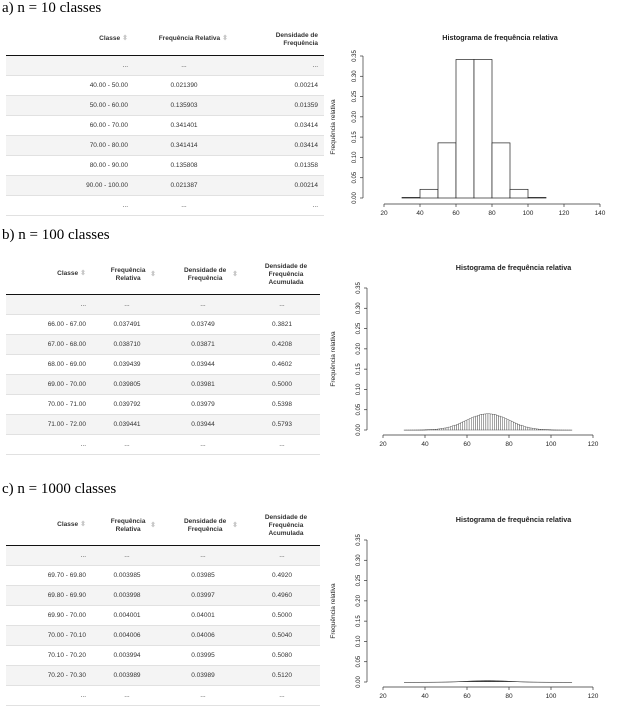 The image size is (622, 709). Describe the element at coordinates (127, 654) in the screenshot. I see `table-cell: 0.003994` at that location.